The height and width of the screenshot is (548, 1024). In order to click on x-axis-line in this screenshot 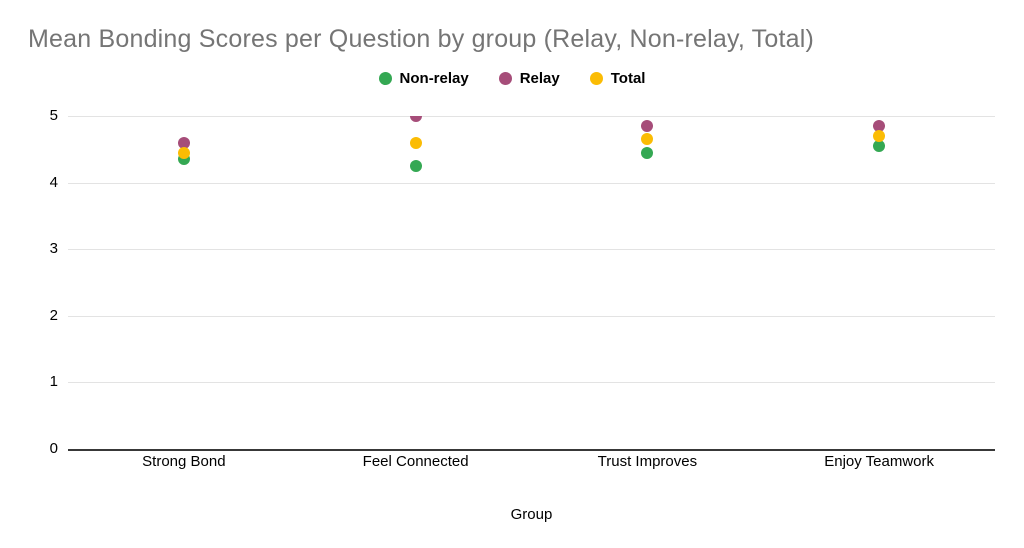, I will do `click(531, 450)`.